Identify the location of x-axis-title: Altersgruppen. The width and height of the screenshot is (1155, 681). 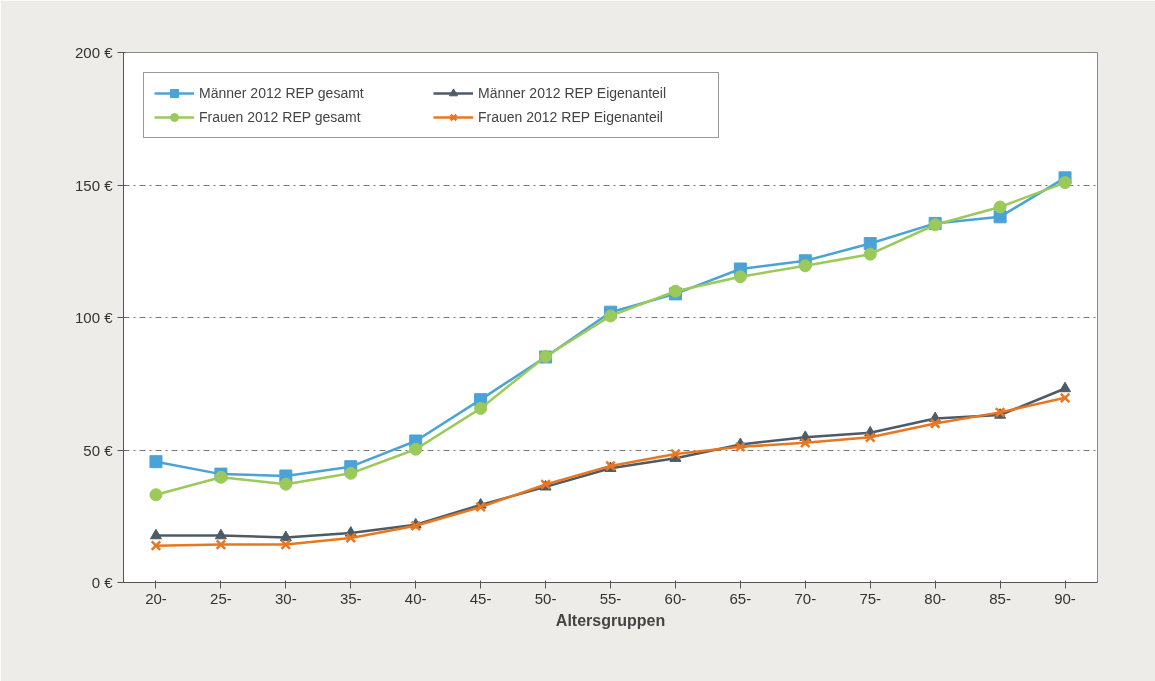
(610, 620).